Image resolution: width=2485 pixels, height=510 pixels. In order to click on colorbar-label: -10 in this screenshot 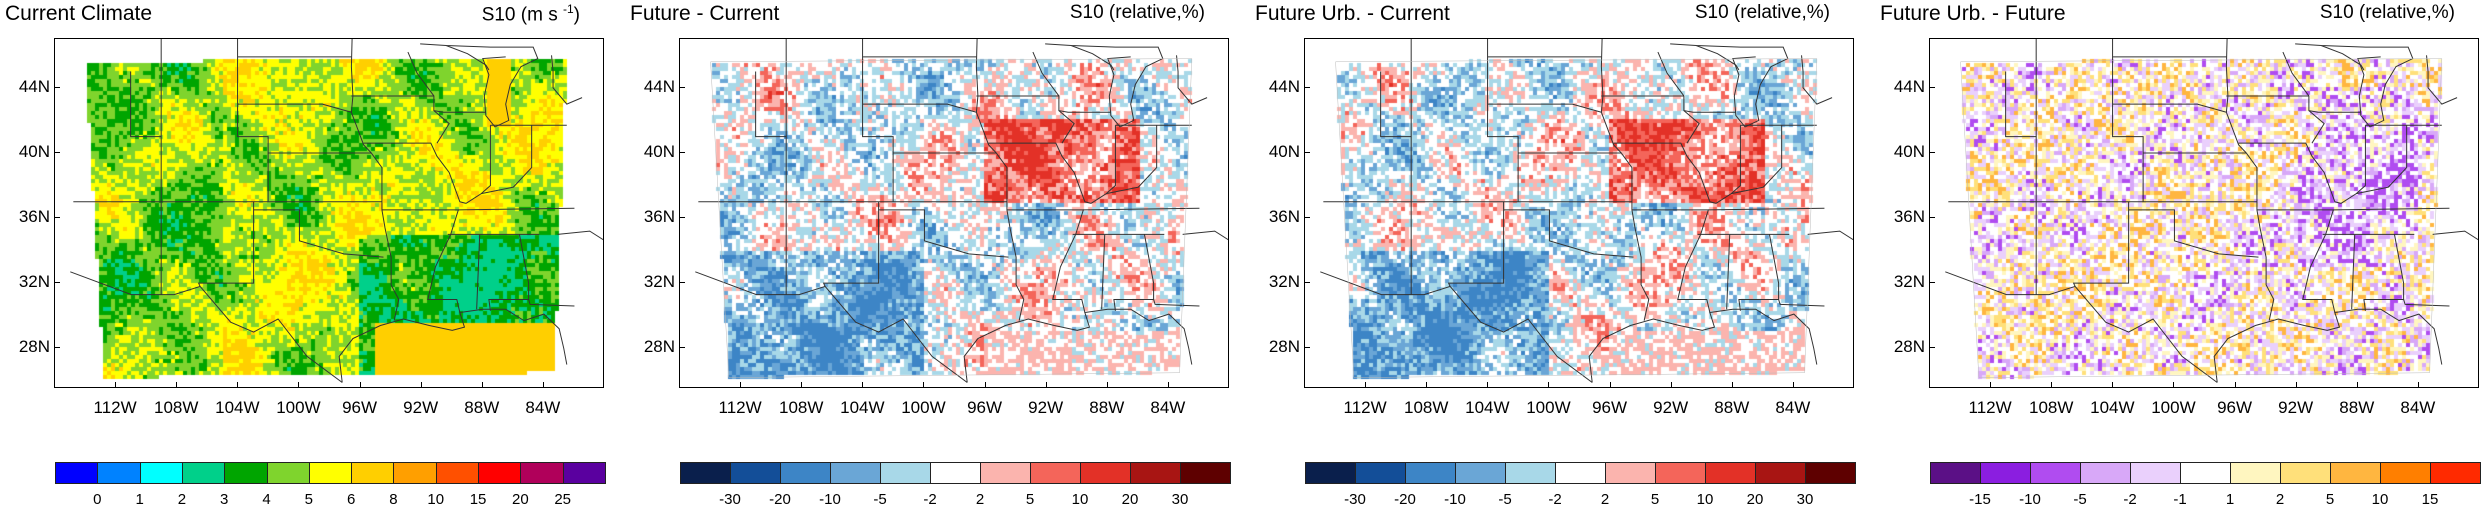, I will do `click(2030, 499)`.